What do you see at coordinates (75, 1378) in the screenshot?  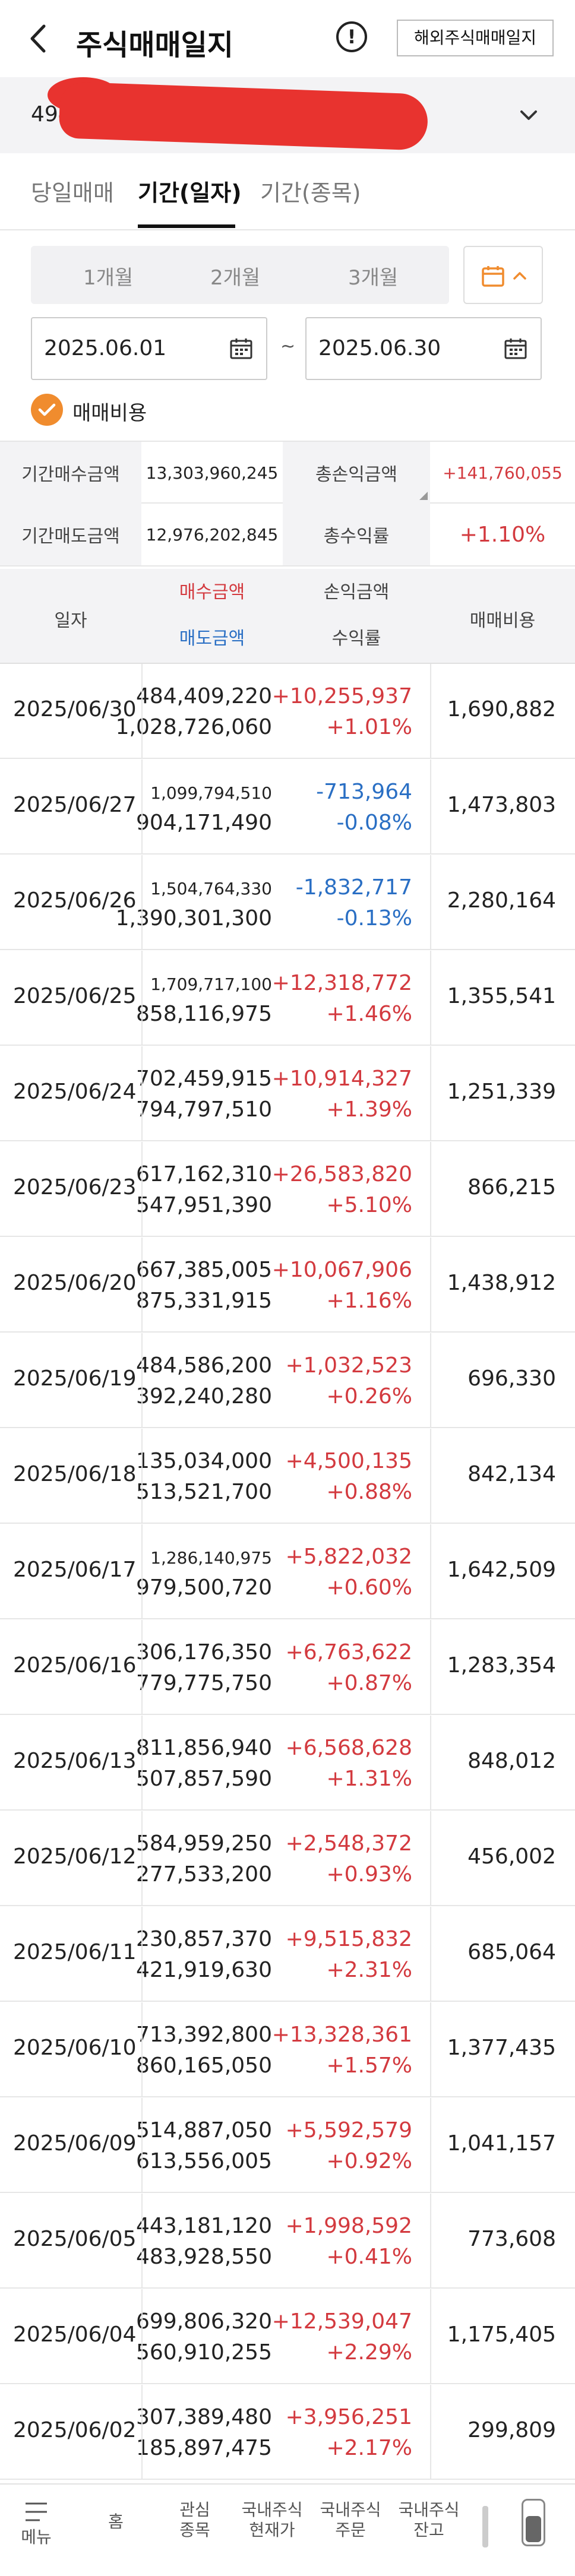 I see `row-date: 2025/06/19` at bounding box center [75, 1378].